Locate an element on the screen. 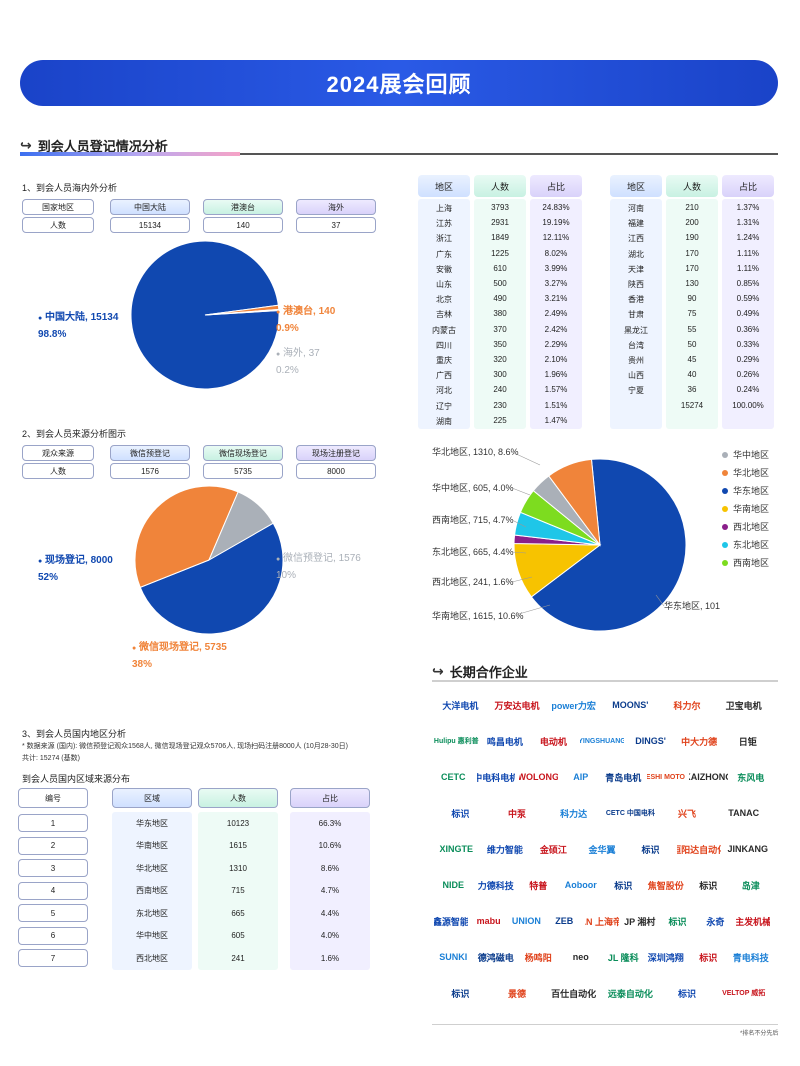  region-table-cell: 3 is located at coordinates (53, 868).